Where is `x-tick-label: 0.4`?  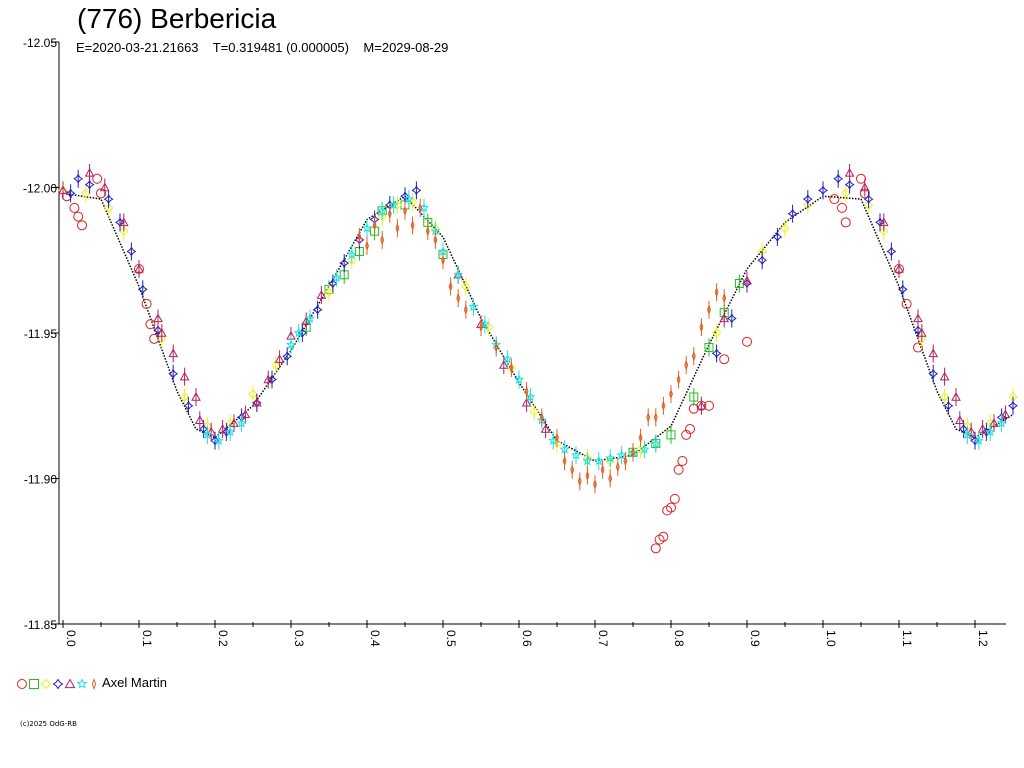 x-tick-label: 0.4 is located at coordinates (375, 638).